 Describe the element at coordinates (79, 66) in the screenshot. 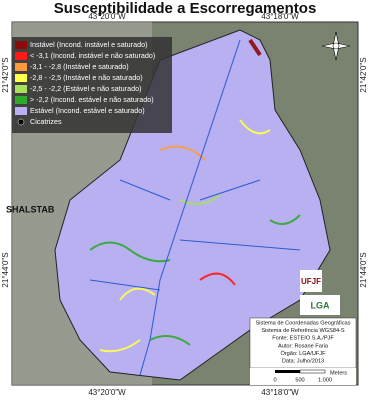

I see `legend-label: -3,1 - -2,8 (Instável e saturado)` at that location.